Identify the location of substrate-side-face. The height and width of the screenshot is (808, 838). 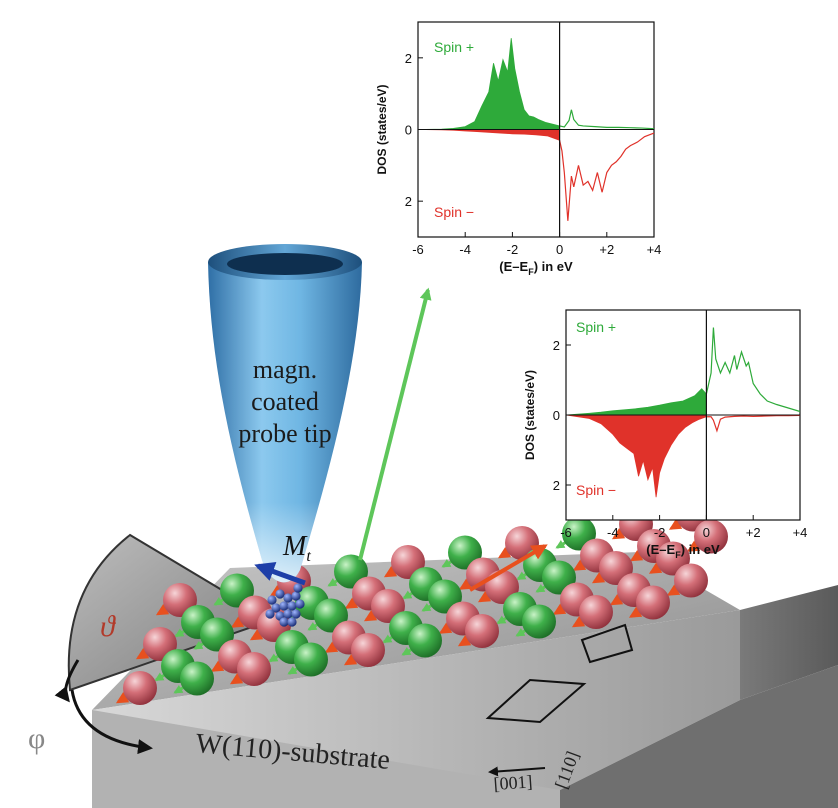
(789, 642).